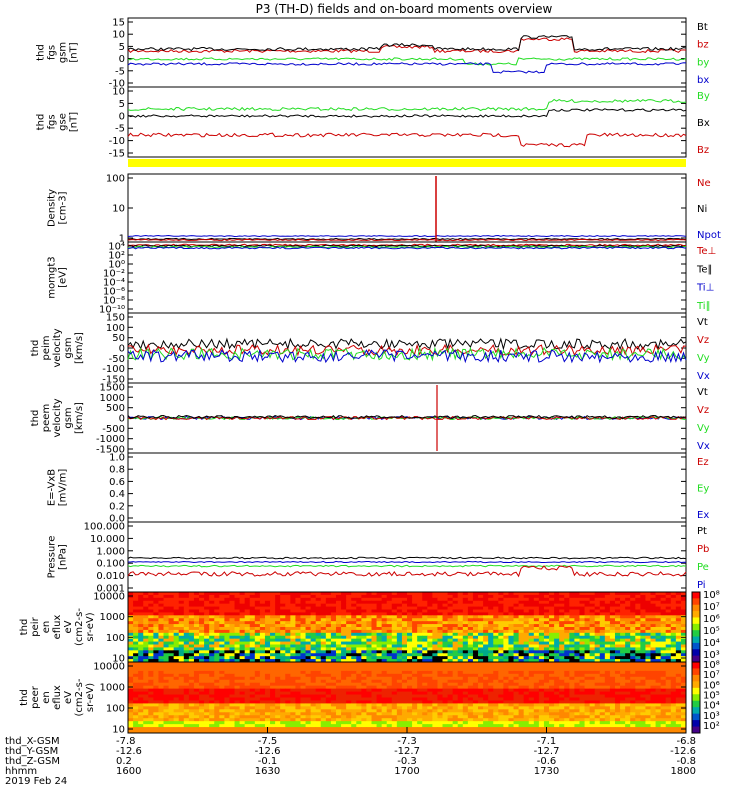 The width and height of the screenshot is (750, 800). What do you see at coordinates (79, 348) in the screenshot?
I see `y-label-line: [km/s]` at bounding box center [79, 348].